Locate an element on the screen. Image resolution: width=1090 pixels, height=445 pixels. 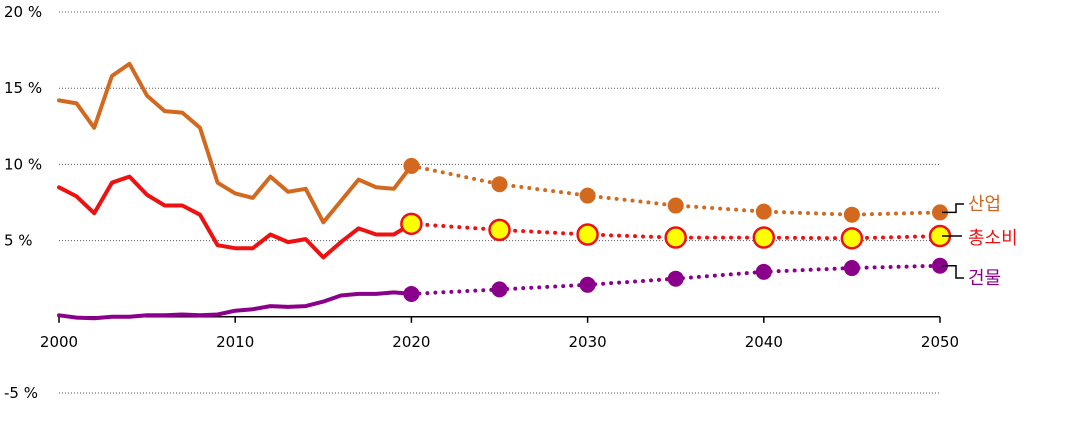
y-tick-labels: 20 % 15 % 10 % 5 % -5 % is located at coordinates (23, 202).